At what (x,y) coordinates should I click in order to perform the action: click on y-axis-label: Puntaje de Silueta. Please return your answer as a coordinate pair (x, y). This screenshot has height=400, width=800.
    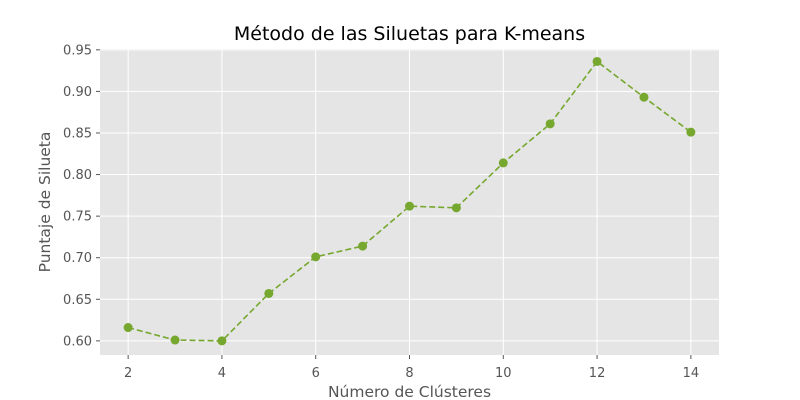
    Looking at the image, I should click on (45, 202).